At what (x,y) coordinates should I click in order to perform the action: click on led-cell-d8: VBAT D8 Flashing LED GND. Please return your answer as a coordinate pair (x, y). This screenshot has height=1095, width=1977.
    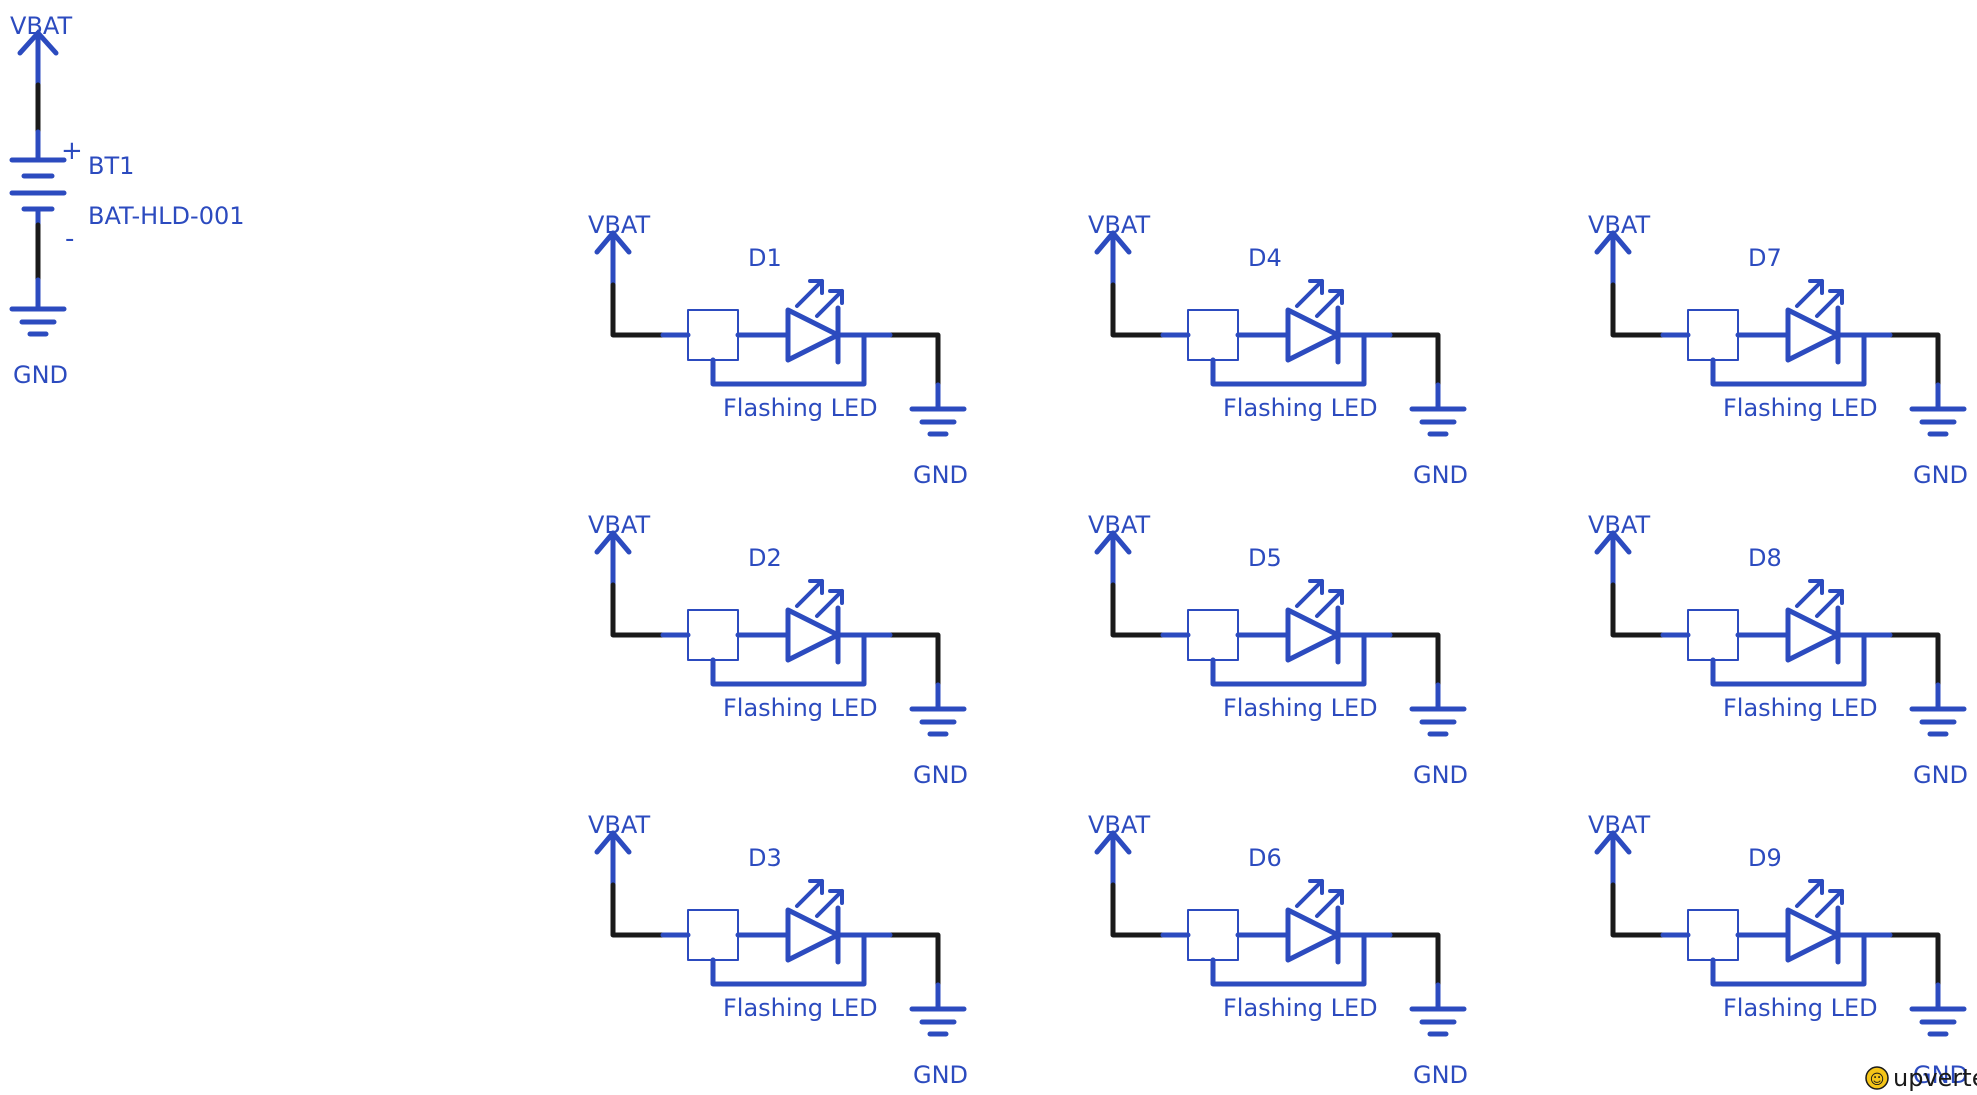
    Looking at the image, I should click on (1778, 650).